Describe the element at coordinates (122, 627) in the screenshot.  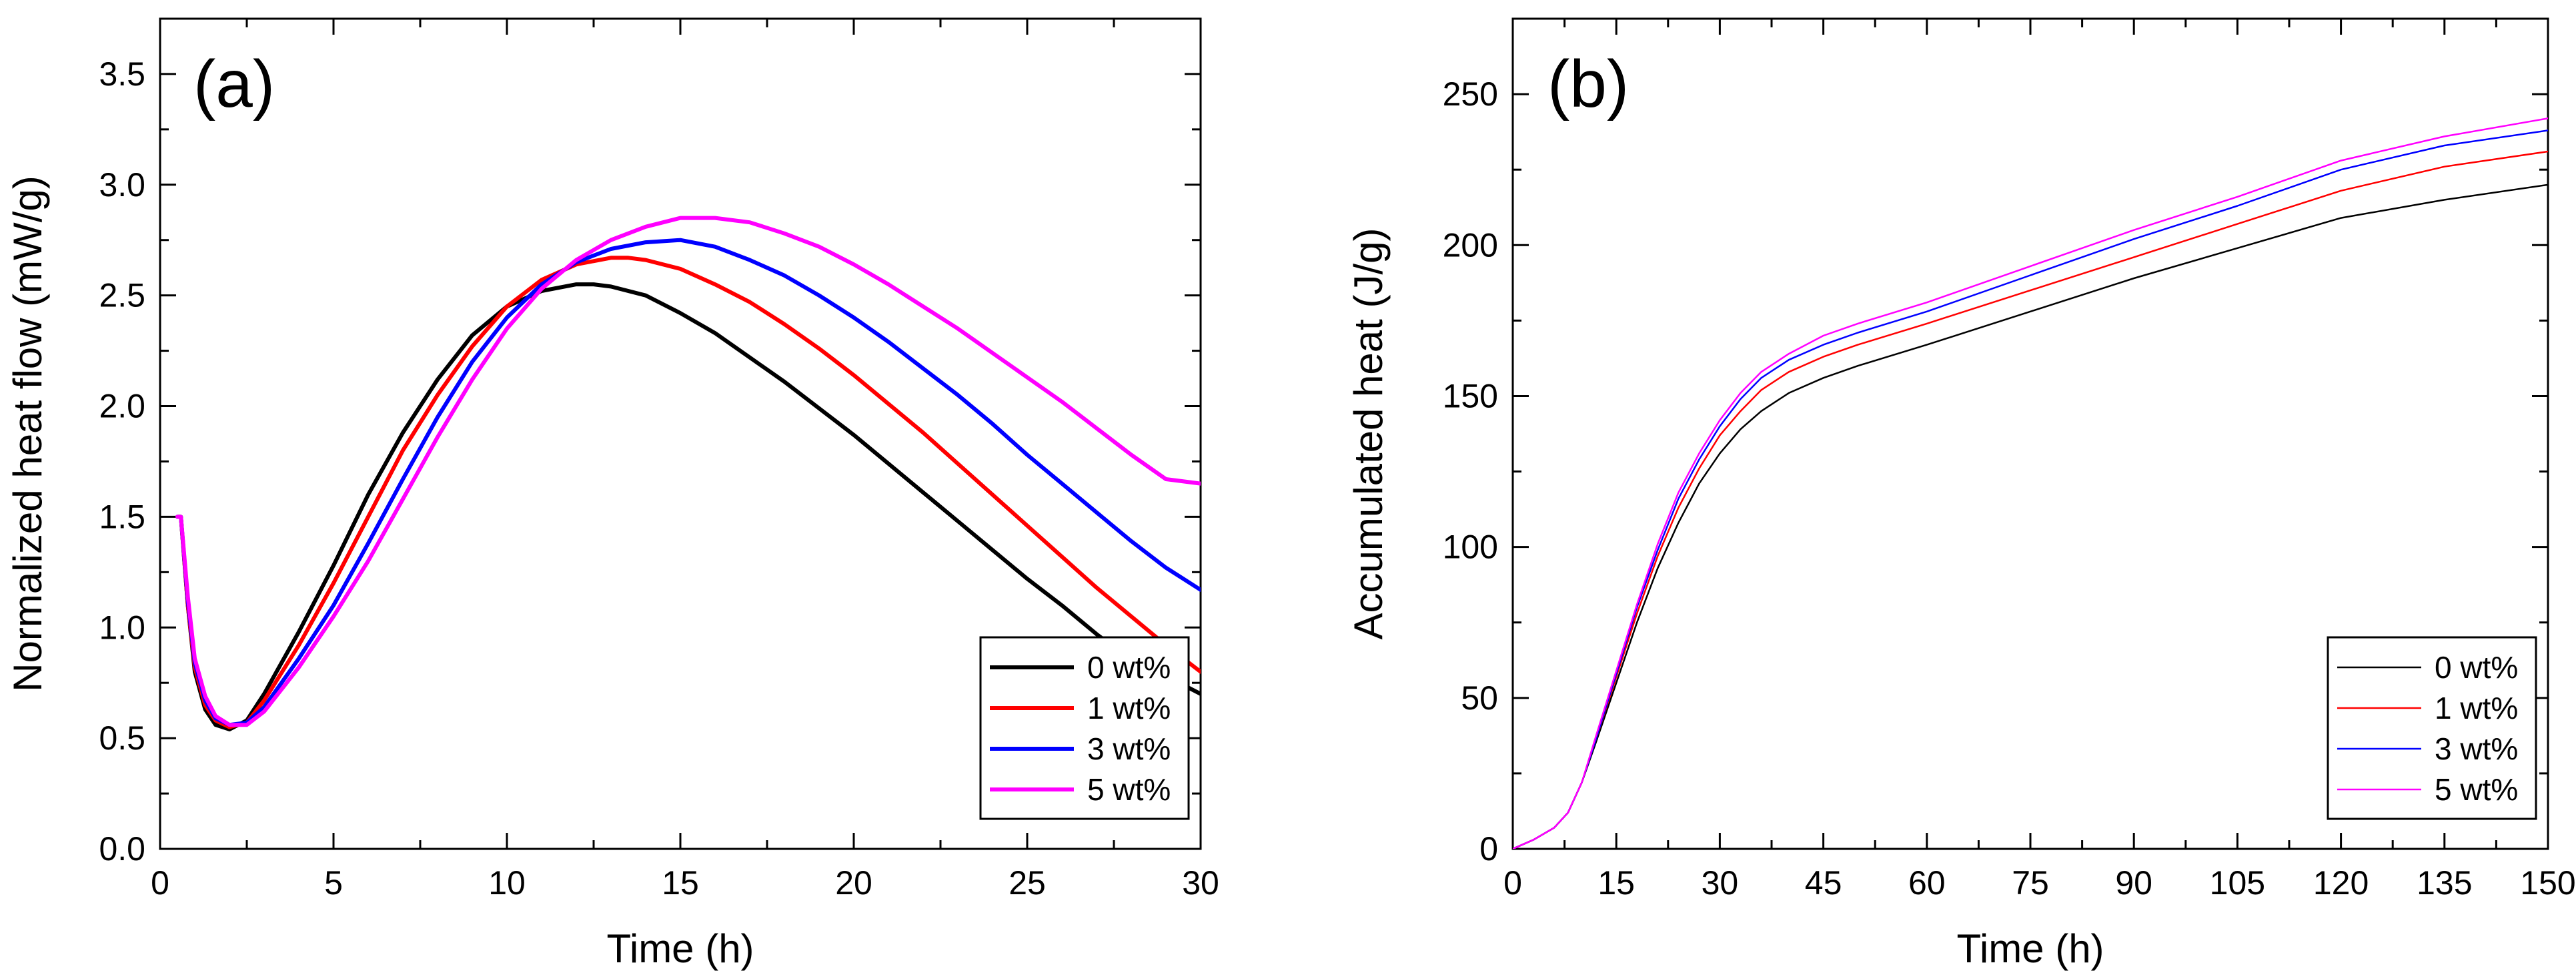
I see `y-tick-label: 1.0` at that location.